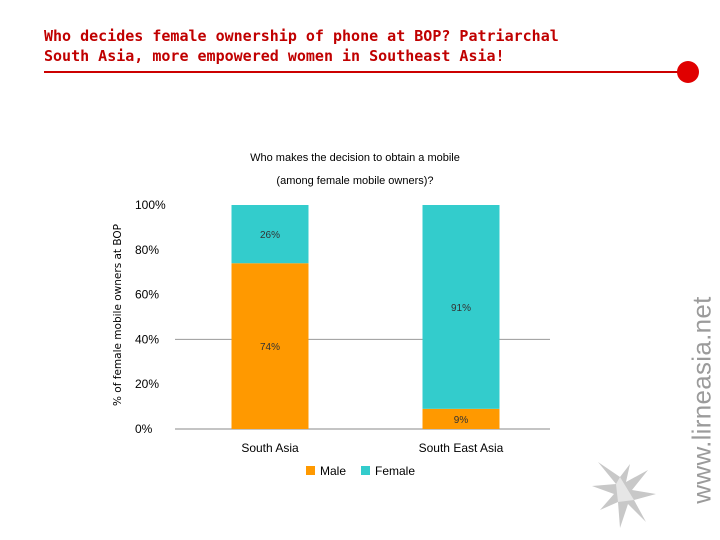 Image resolution: width=720 pixels, height=540 pixels. I want to click on x-category-label: South Asia, so click(270, 448).